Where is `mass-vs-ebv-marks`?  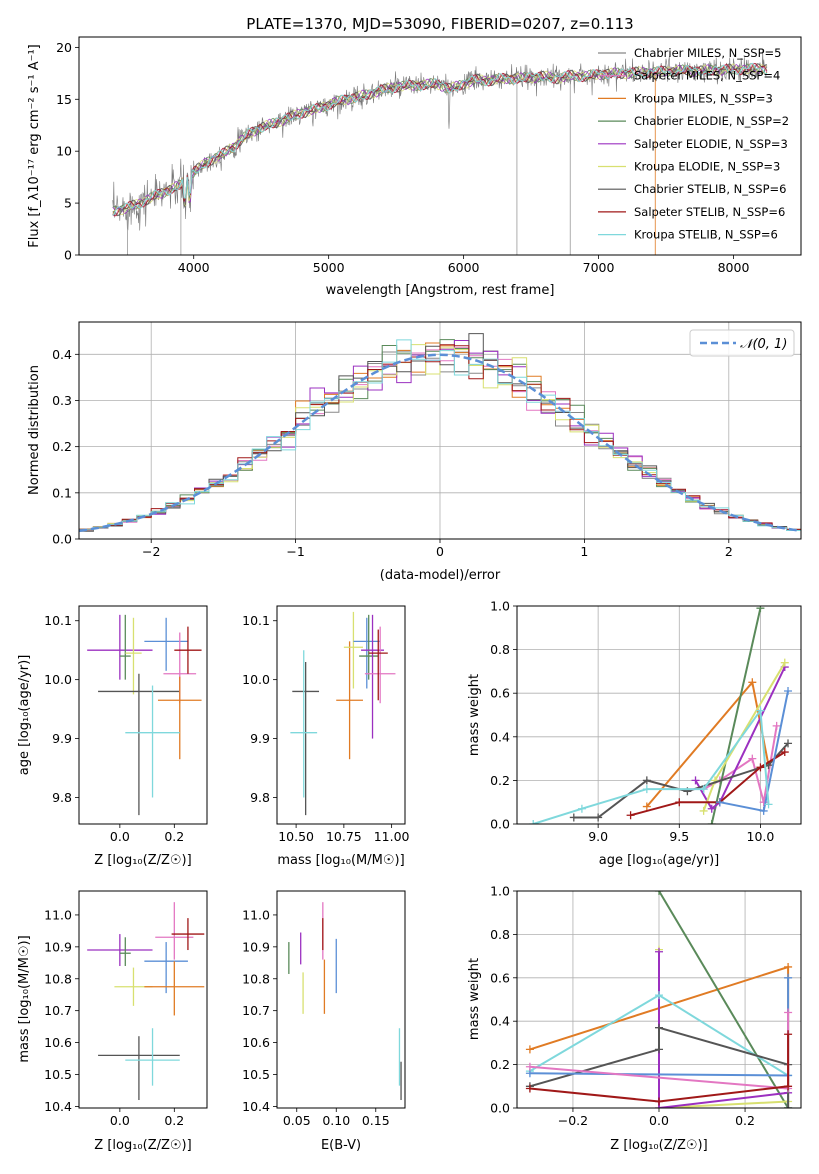 mass-vs-ebv-marks is located at coordinates (345, 1001).